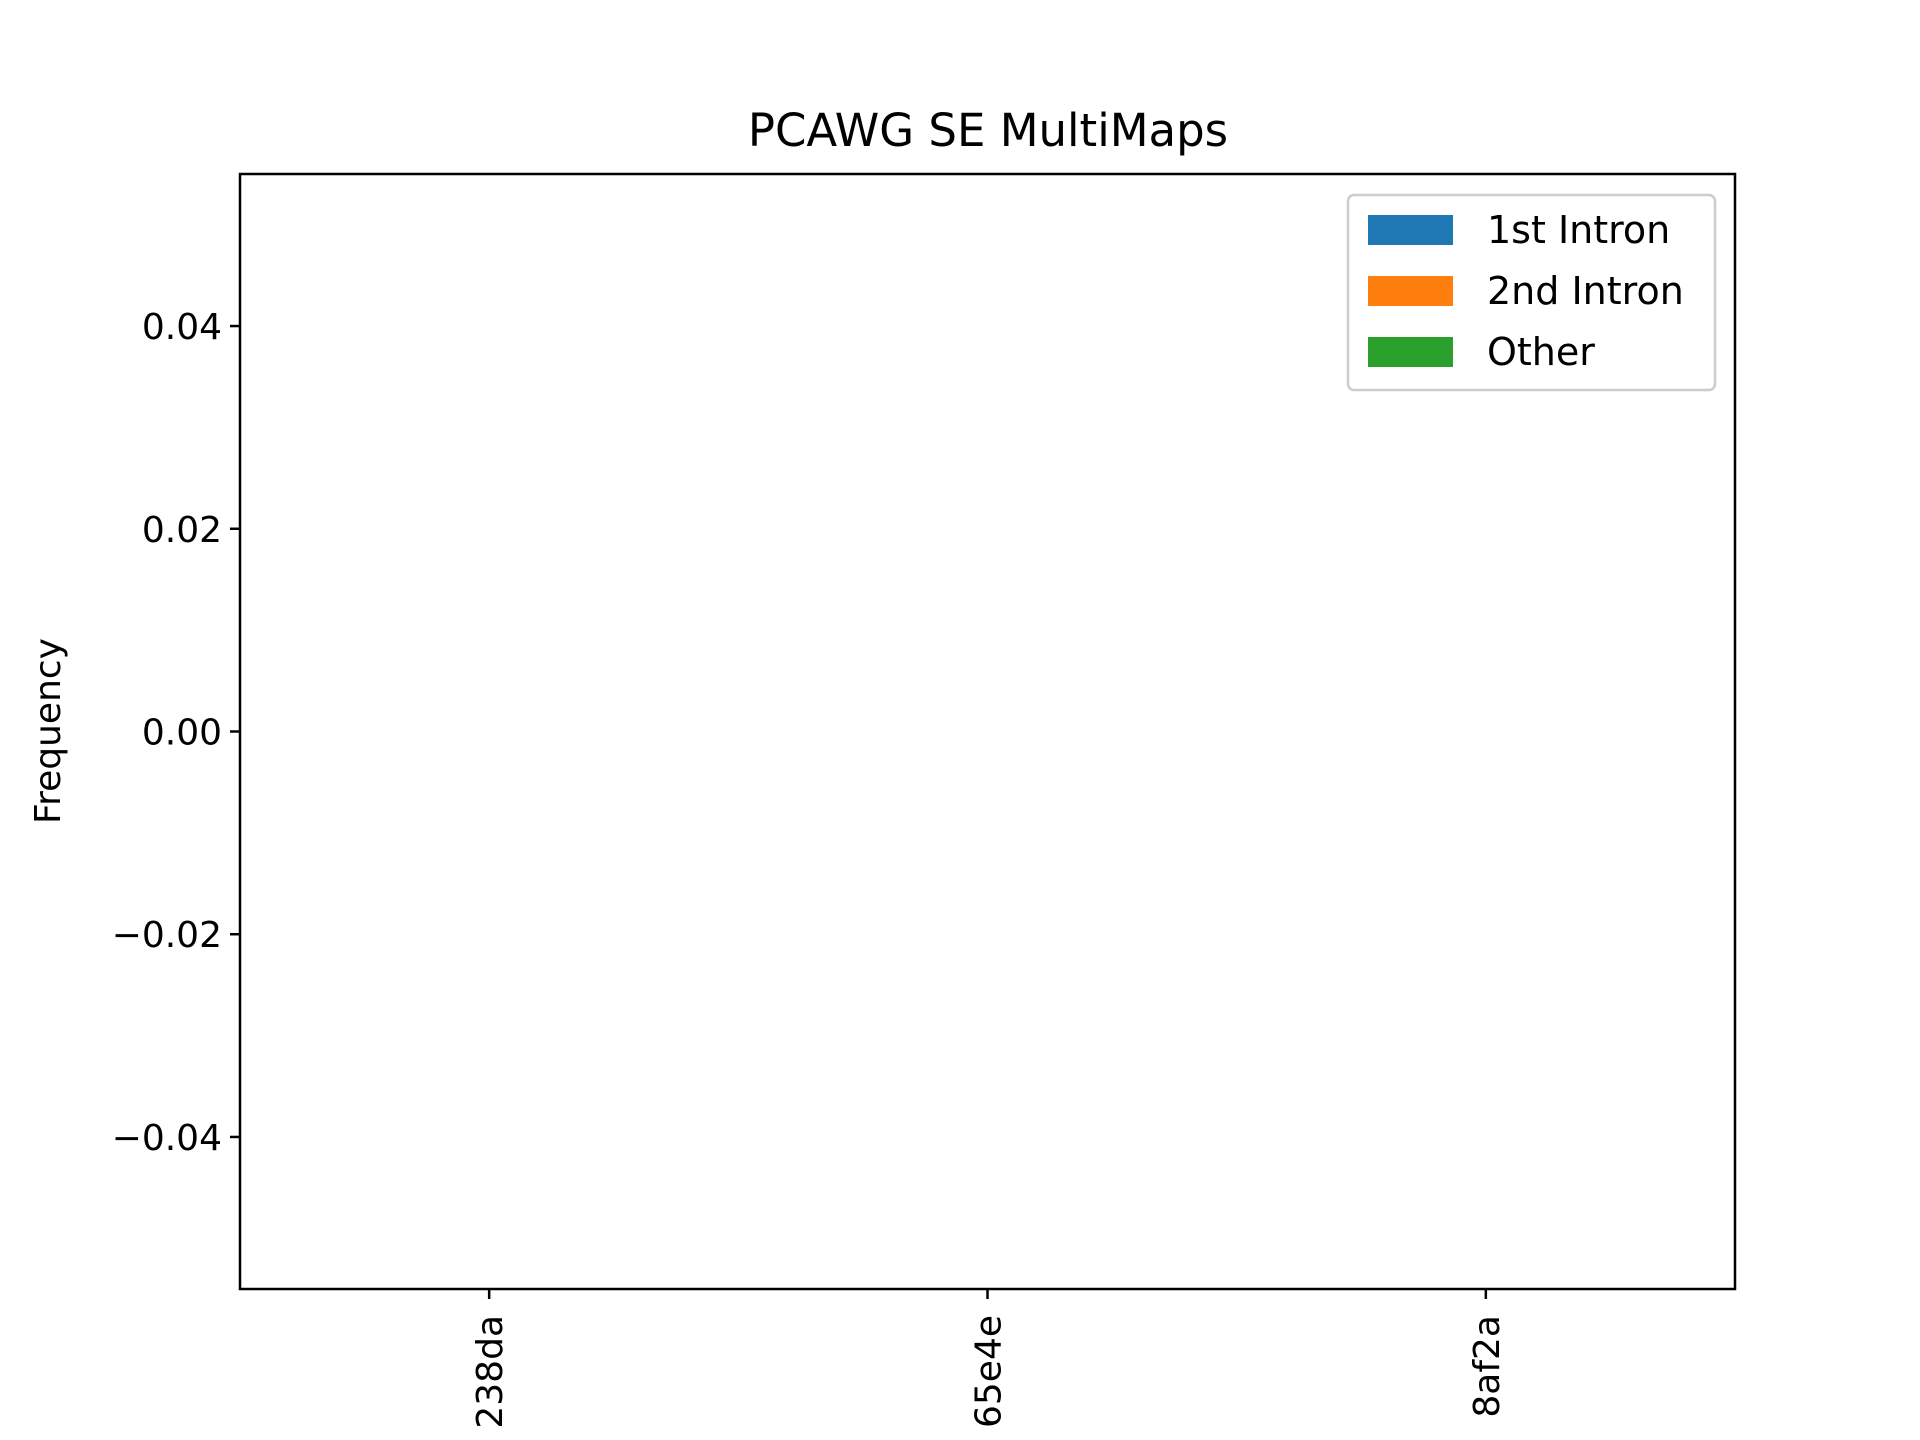 The width and height of the screenshot is (1920, 1440). I want to click on y-tick-label: 0.04, so click(182, 327).